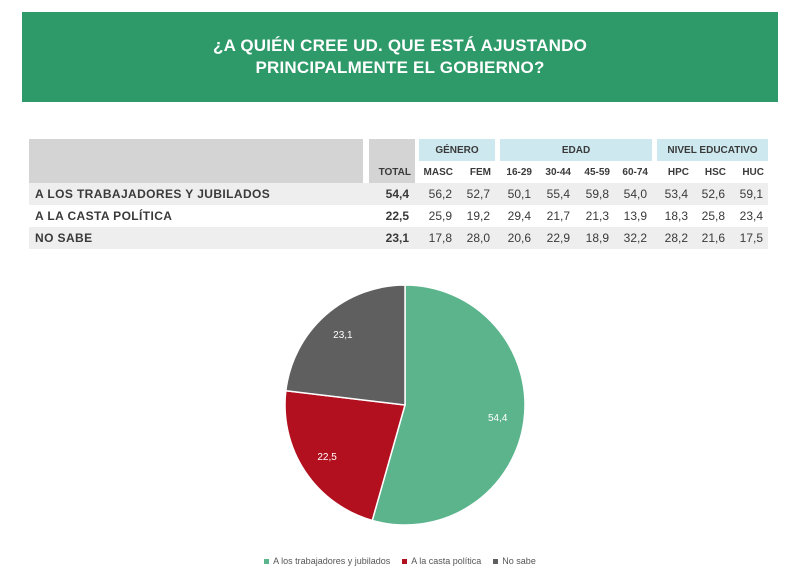  I want to click on legend-item: A los trabajadores y jubilados, so click(327, 561).